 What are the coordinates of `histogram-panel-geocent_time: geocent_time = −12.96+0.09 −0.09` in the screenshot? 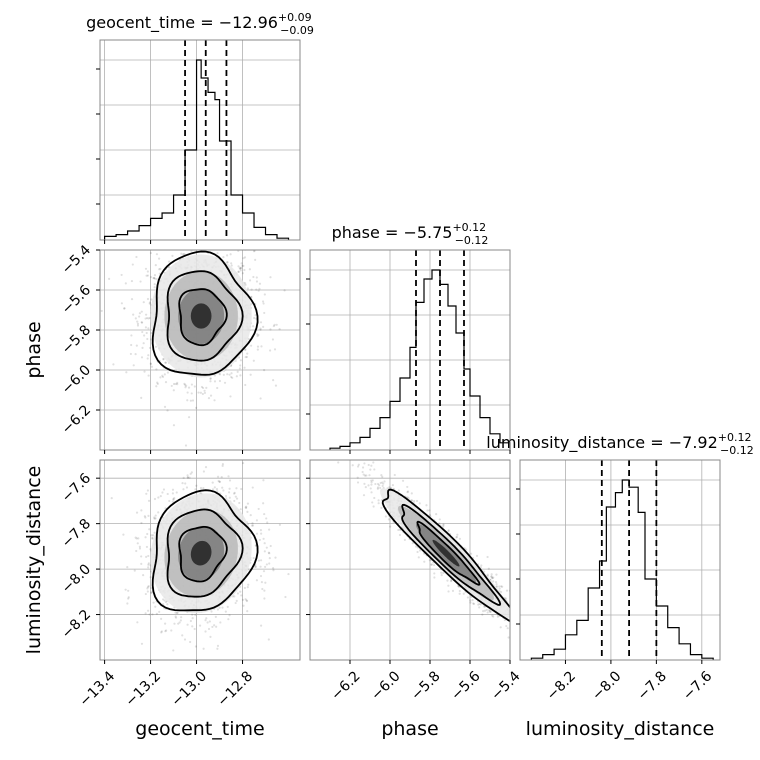 It's located at (200, 127).